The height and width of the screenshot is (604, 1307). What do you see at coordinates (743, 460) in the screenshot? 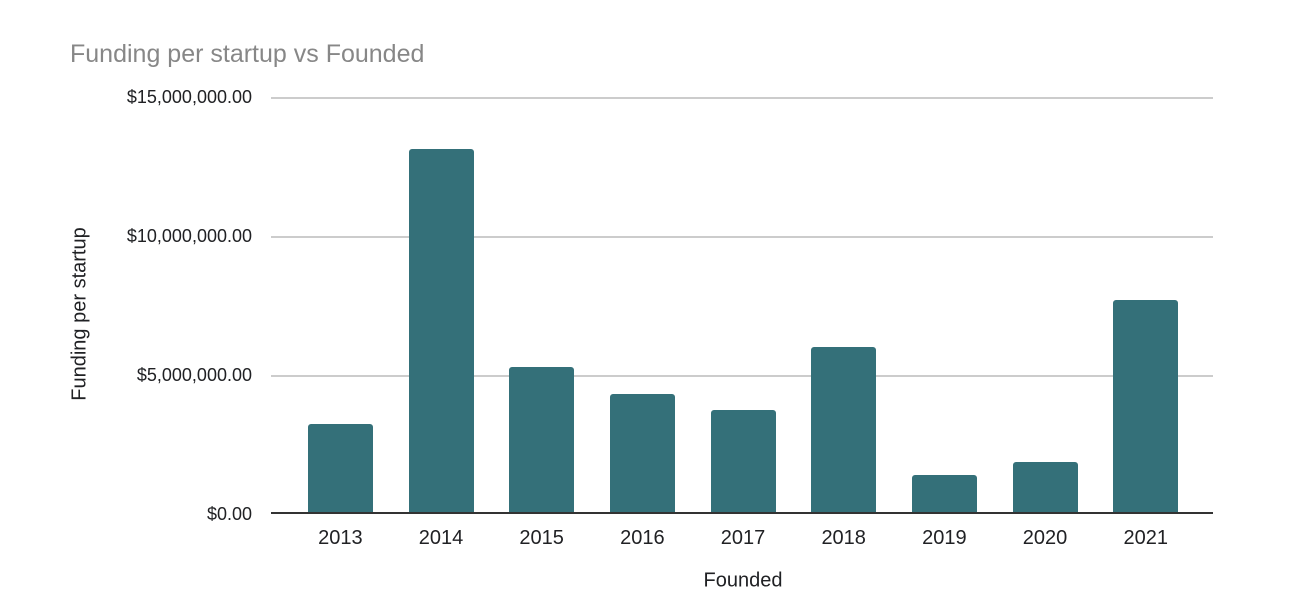
I see `bar-2017` at bounding box center [743, 460].